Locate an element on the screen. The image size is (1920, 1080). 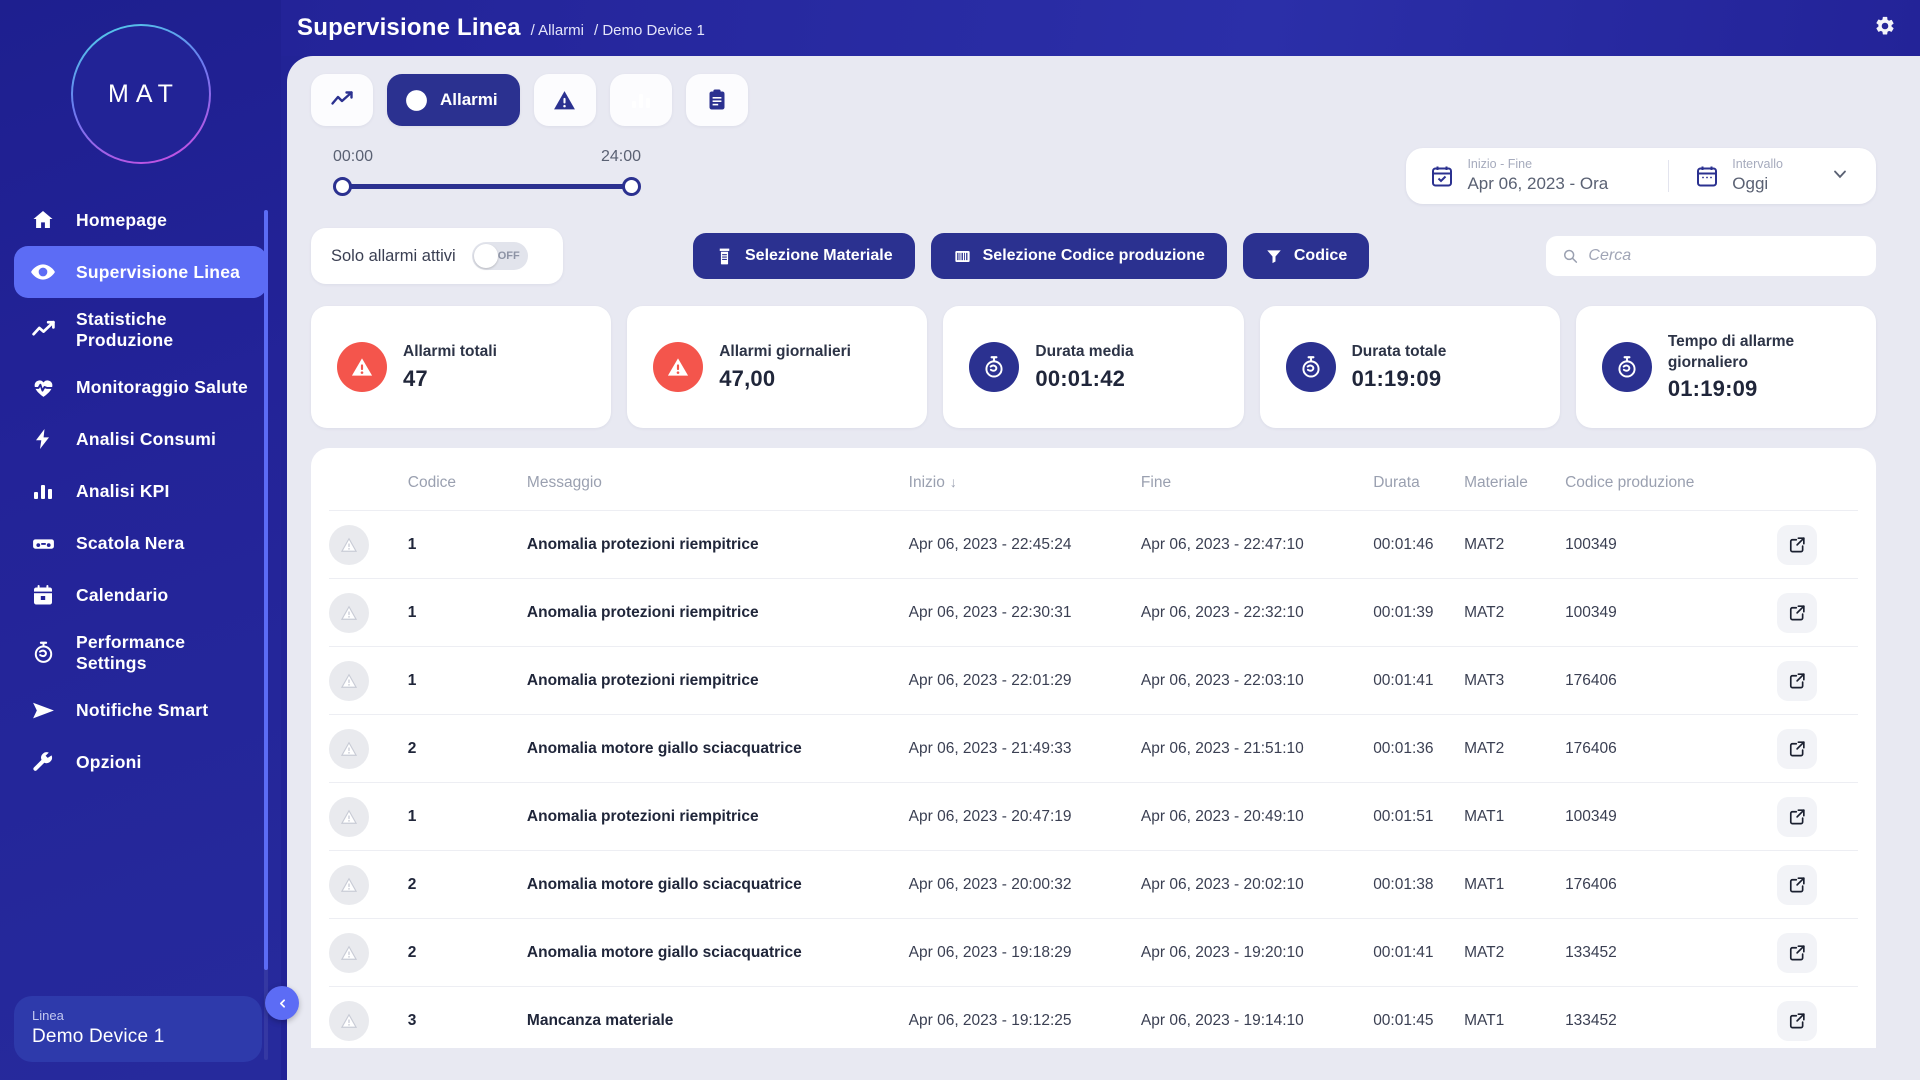
cell-materiale: MAT2 is located at coordinates (1515, 544).